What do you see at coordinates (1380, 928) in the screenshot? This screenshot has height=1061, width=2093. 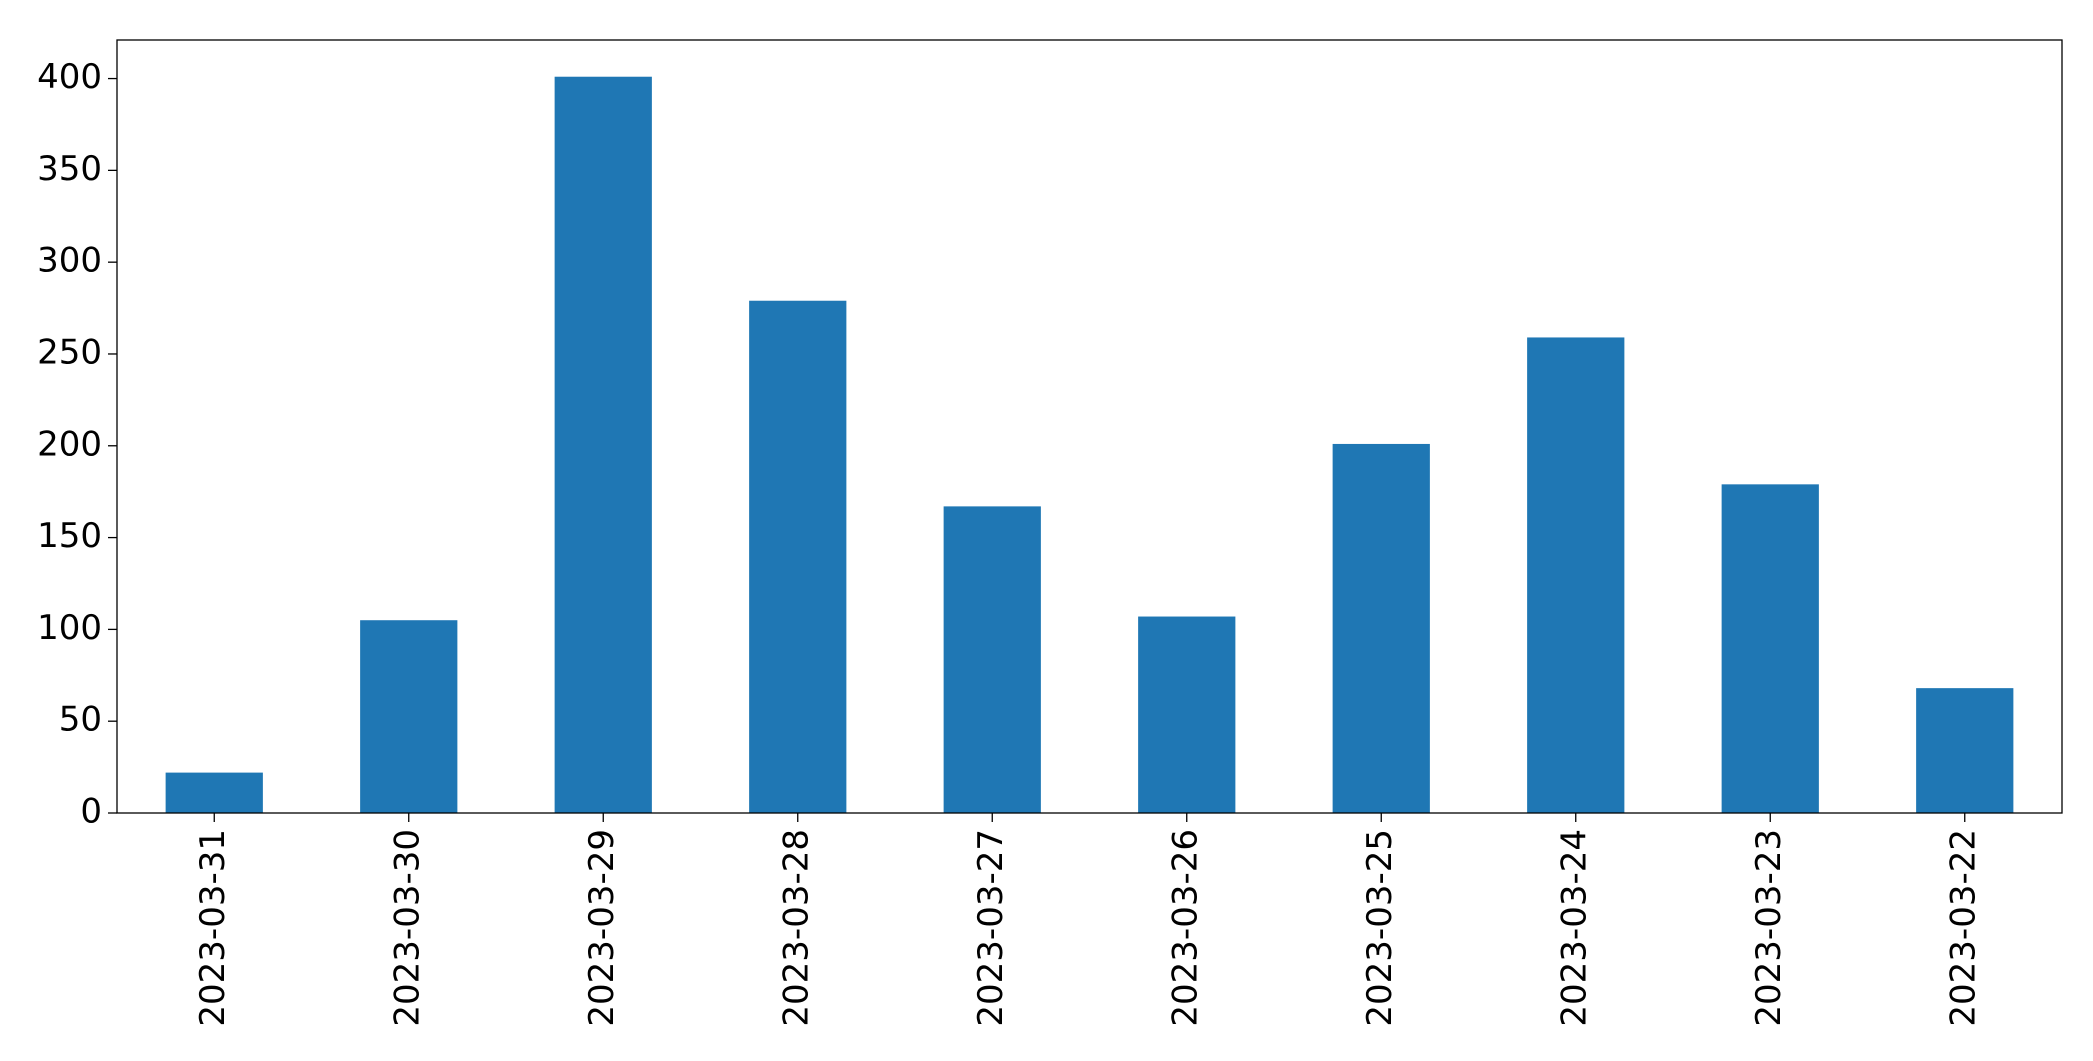 I see `x-tick-label: 2023-03-25` at bounding box center [1380, 928].